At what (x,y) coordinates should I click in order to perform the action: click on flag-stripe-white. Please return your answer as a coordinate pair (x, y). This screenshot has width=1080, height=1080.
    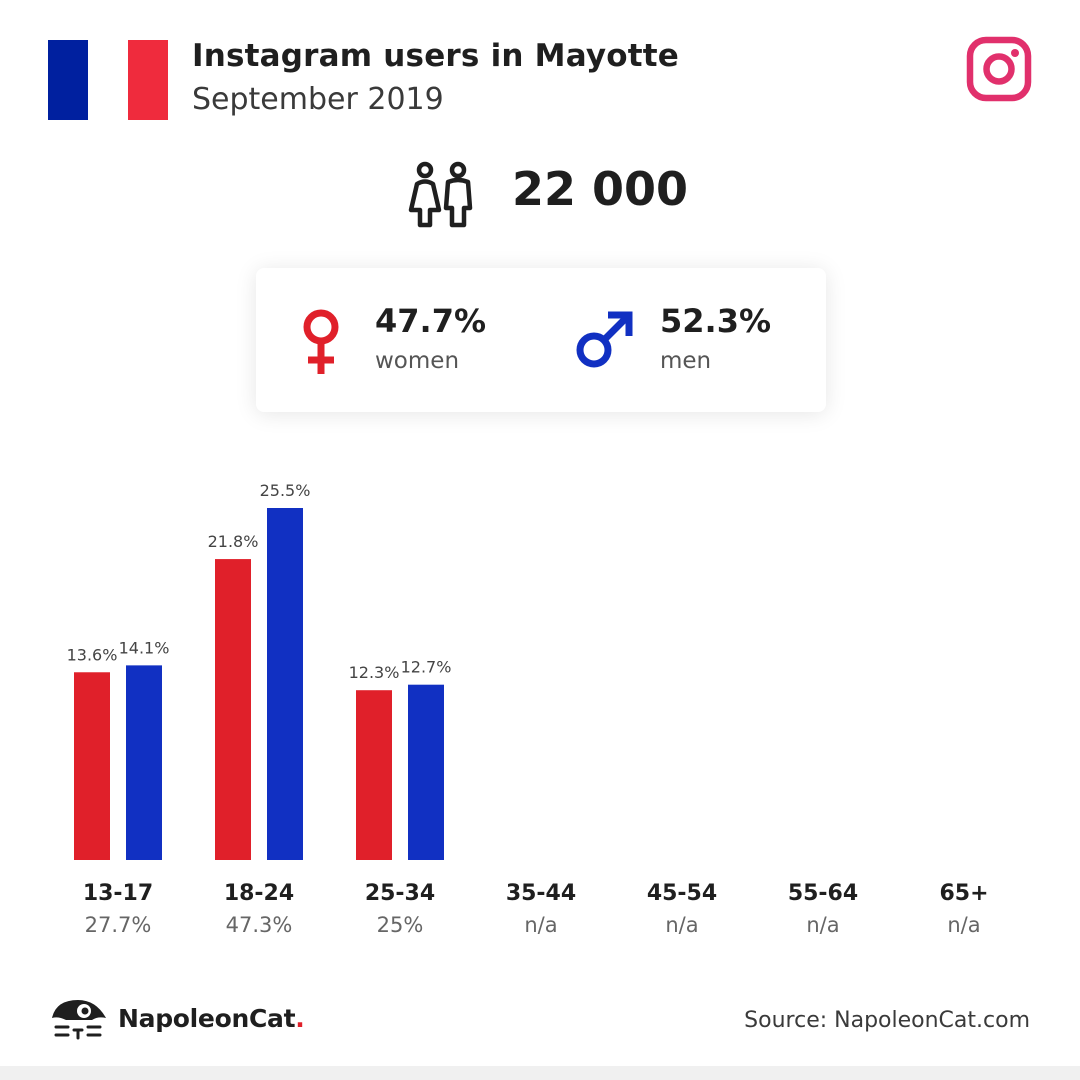
    Looking at the image, I should click on (108, 80).